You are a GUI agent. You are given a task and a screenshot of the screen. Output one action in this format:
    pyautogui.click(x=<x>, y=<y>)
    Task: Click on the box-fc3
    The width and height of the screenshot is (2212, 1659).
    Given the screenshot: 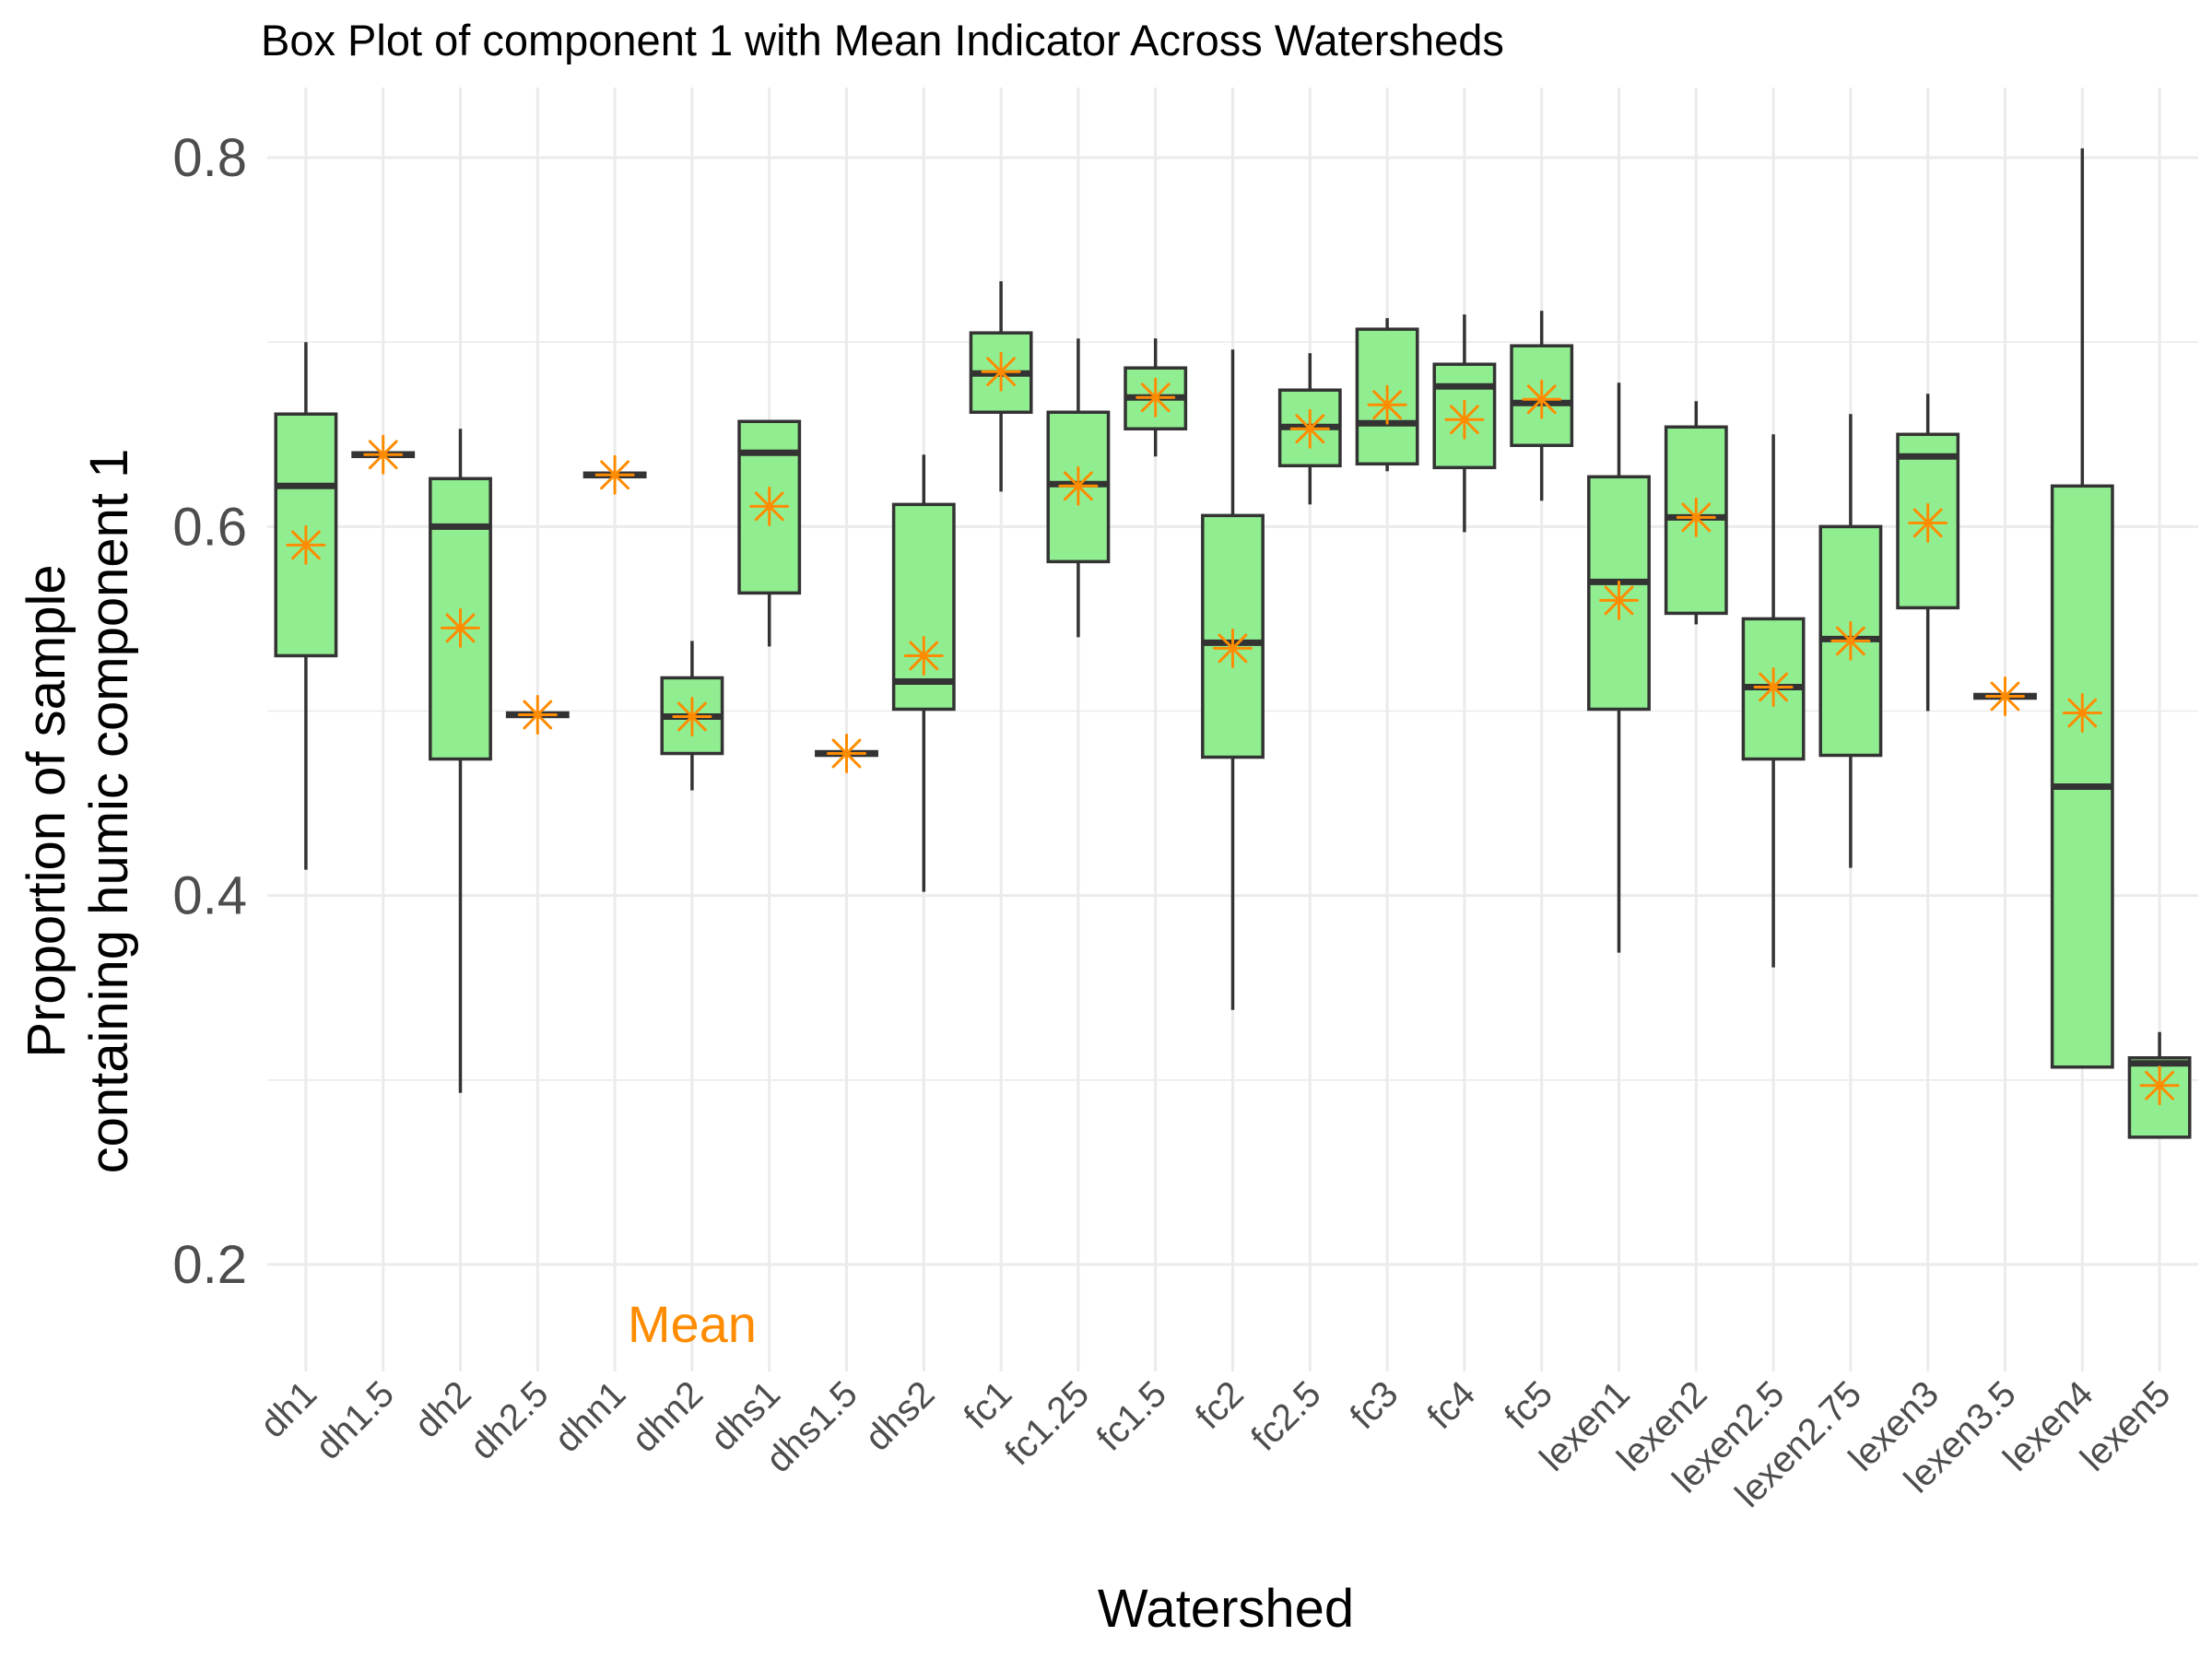 What is the action you would take?
    pyautogui.click(x=1387, y=395)
    